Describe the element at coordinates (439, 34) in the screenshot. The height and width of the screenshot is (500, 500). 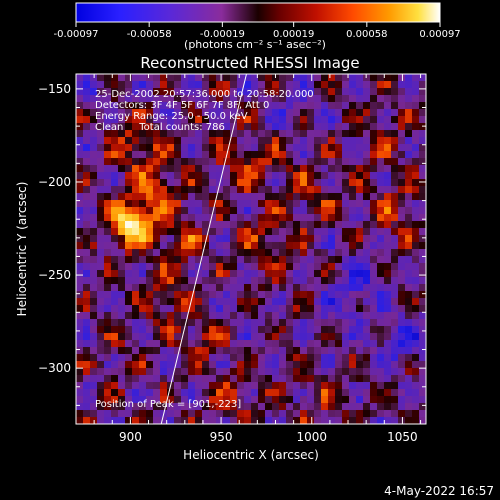
I see `colorbar-tick-label: 0.00097` at that location.